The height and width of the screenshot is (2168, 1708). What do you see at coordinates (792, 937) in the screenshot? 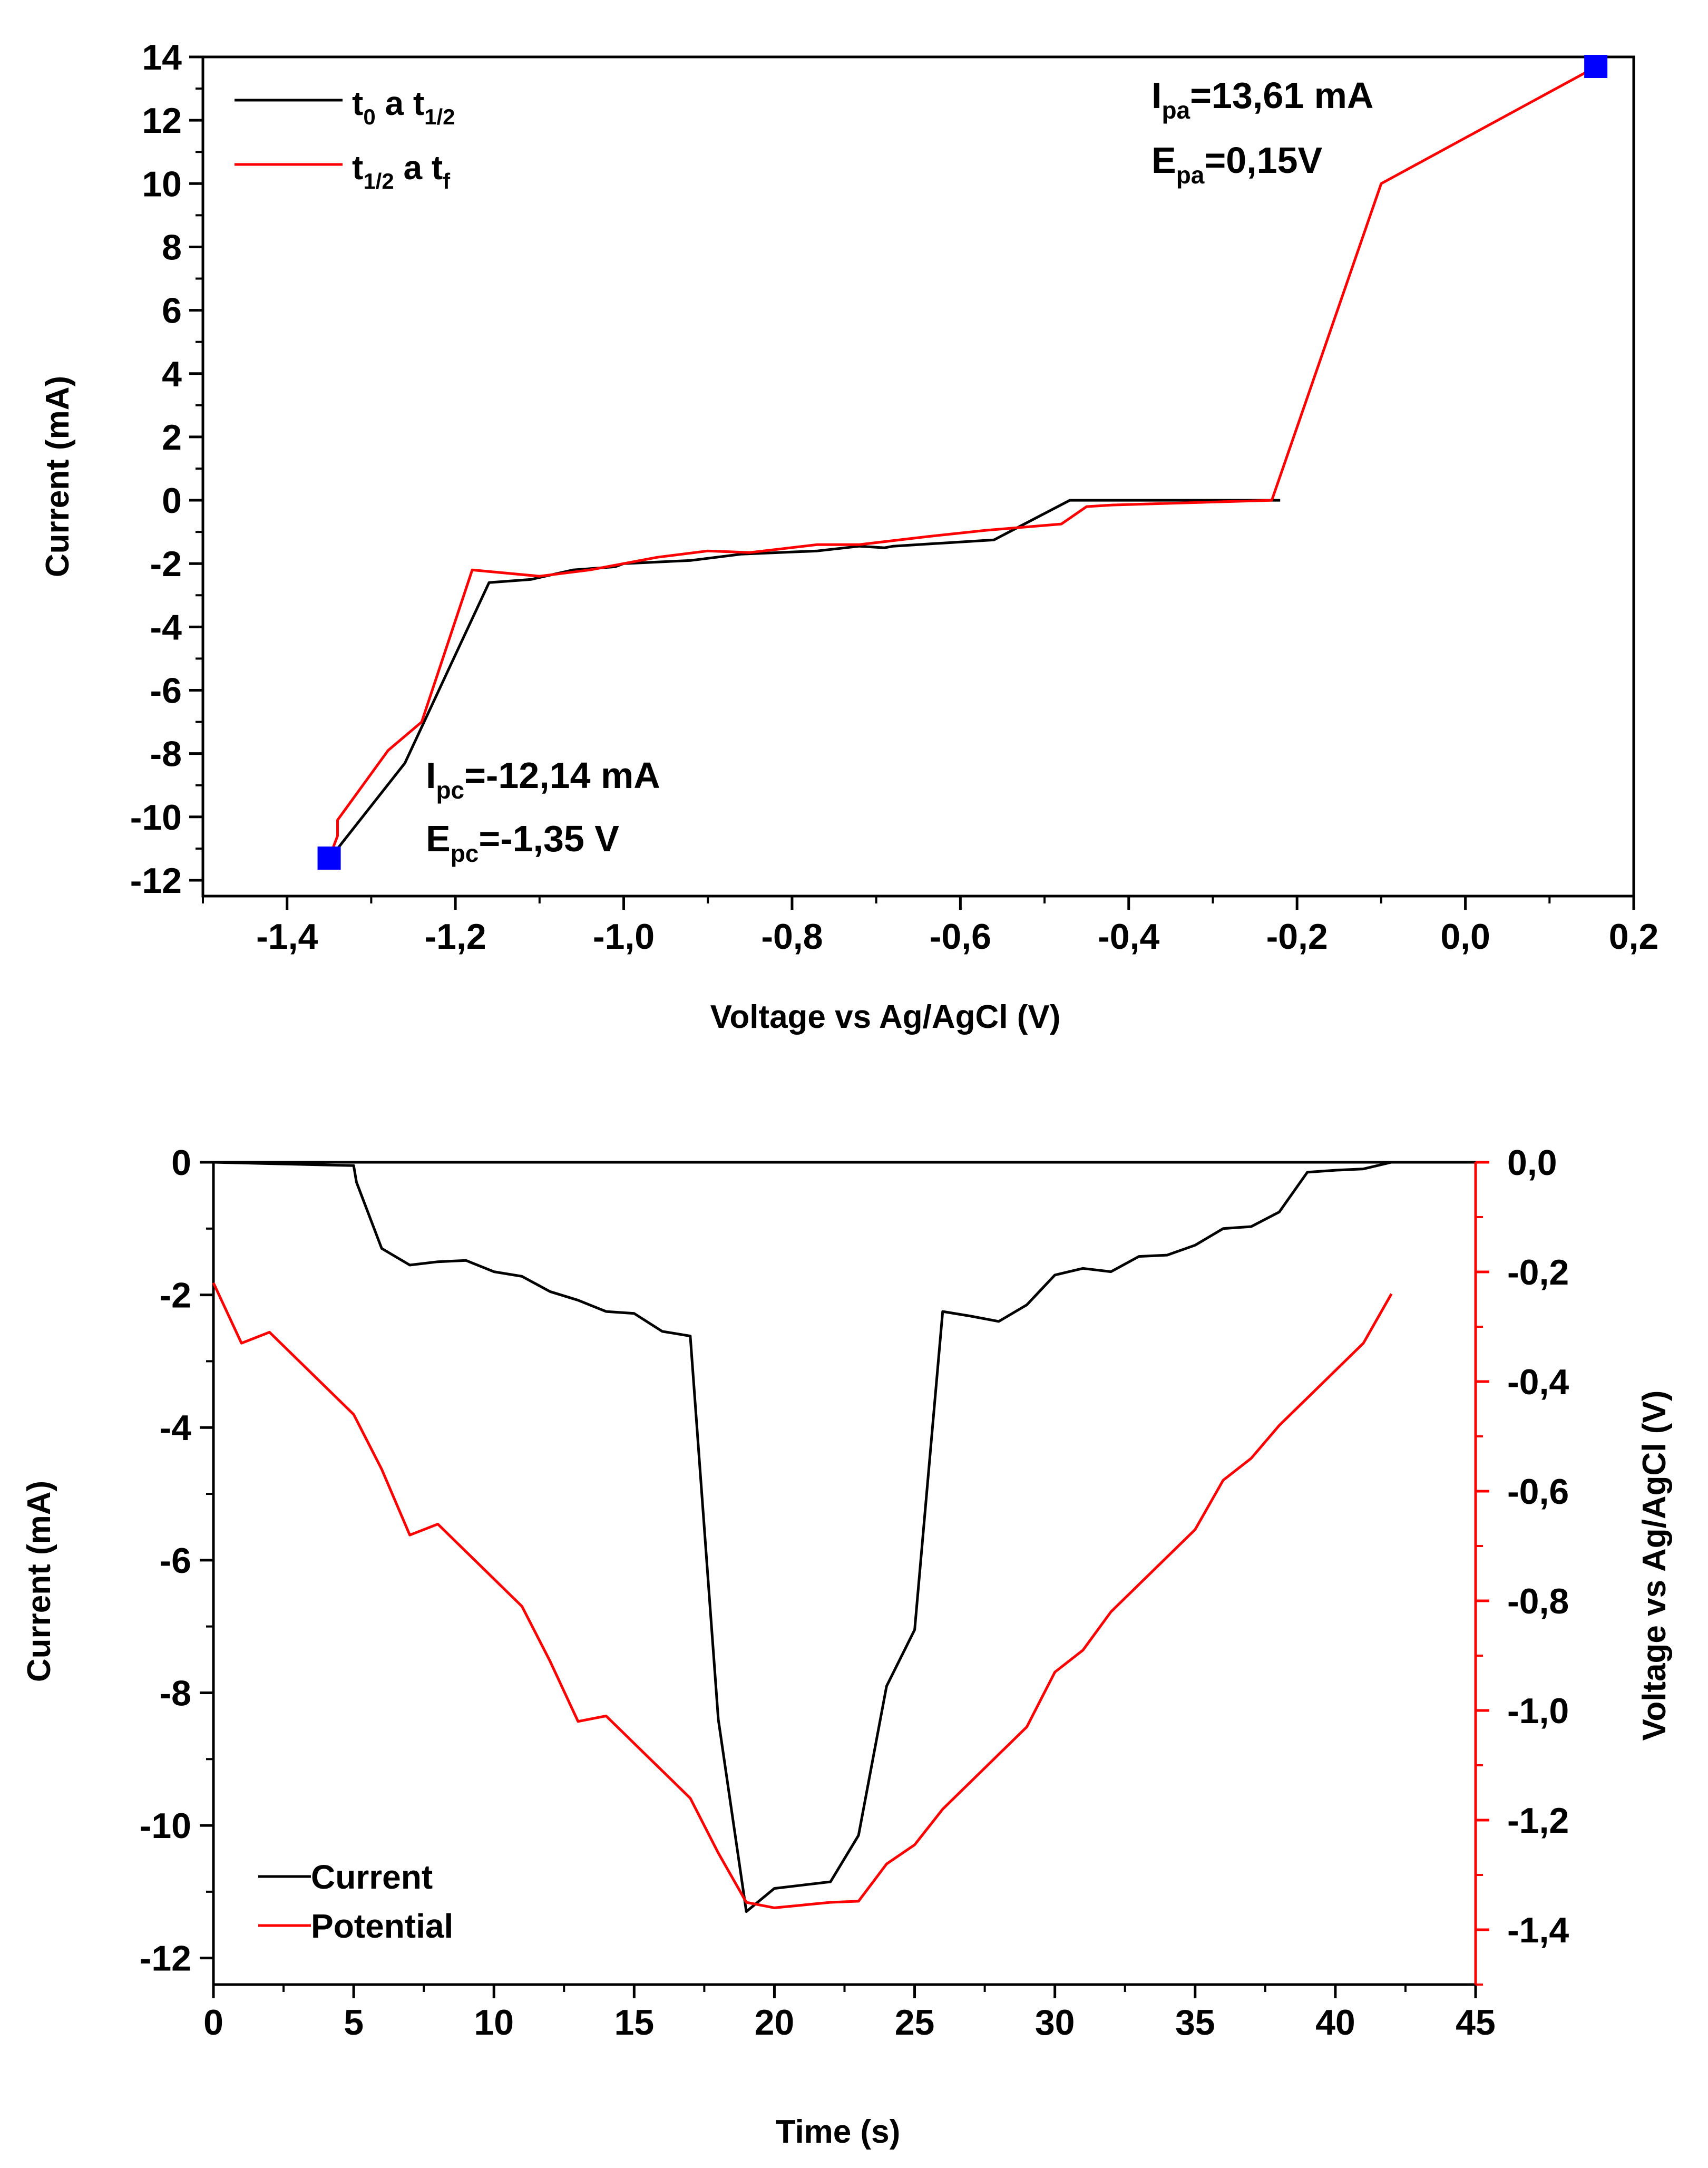
I see `x-tick-label: -0,8` at bounding box center [792, 937].